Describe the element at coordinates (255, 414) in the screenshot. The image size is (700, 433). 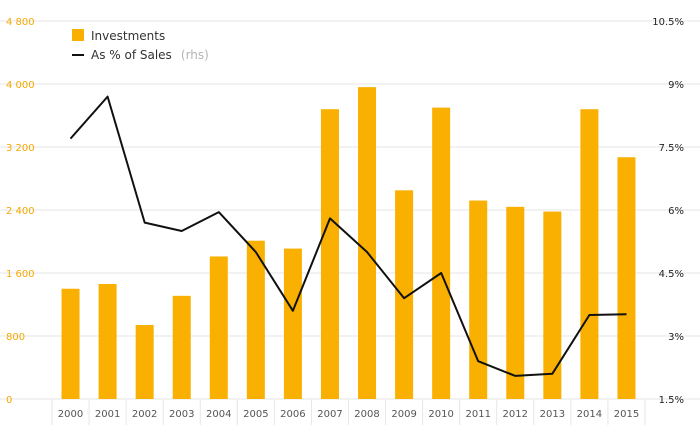
I see `x-tick-label: 2005` at that location.